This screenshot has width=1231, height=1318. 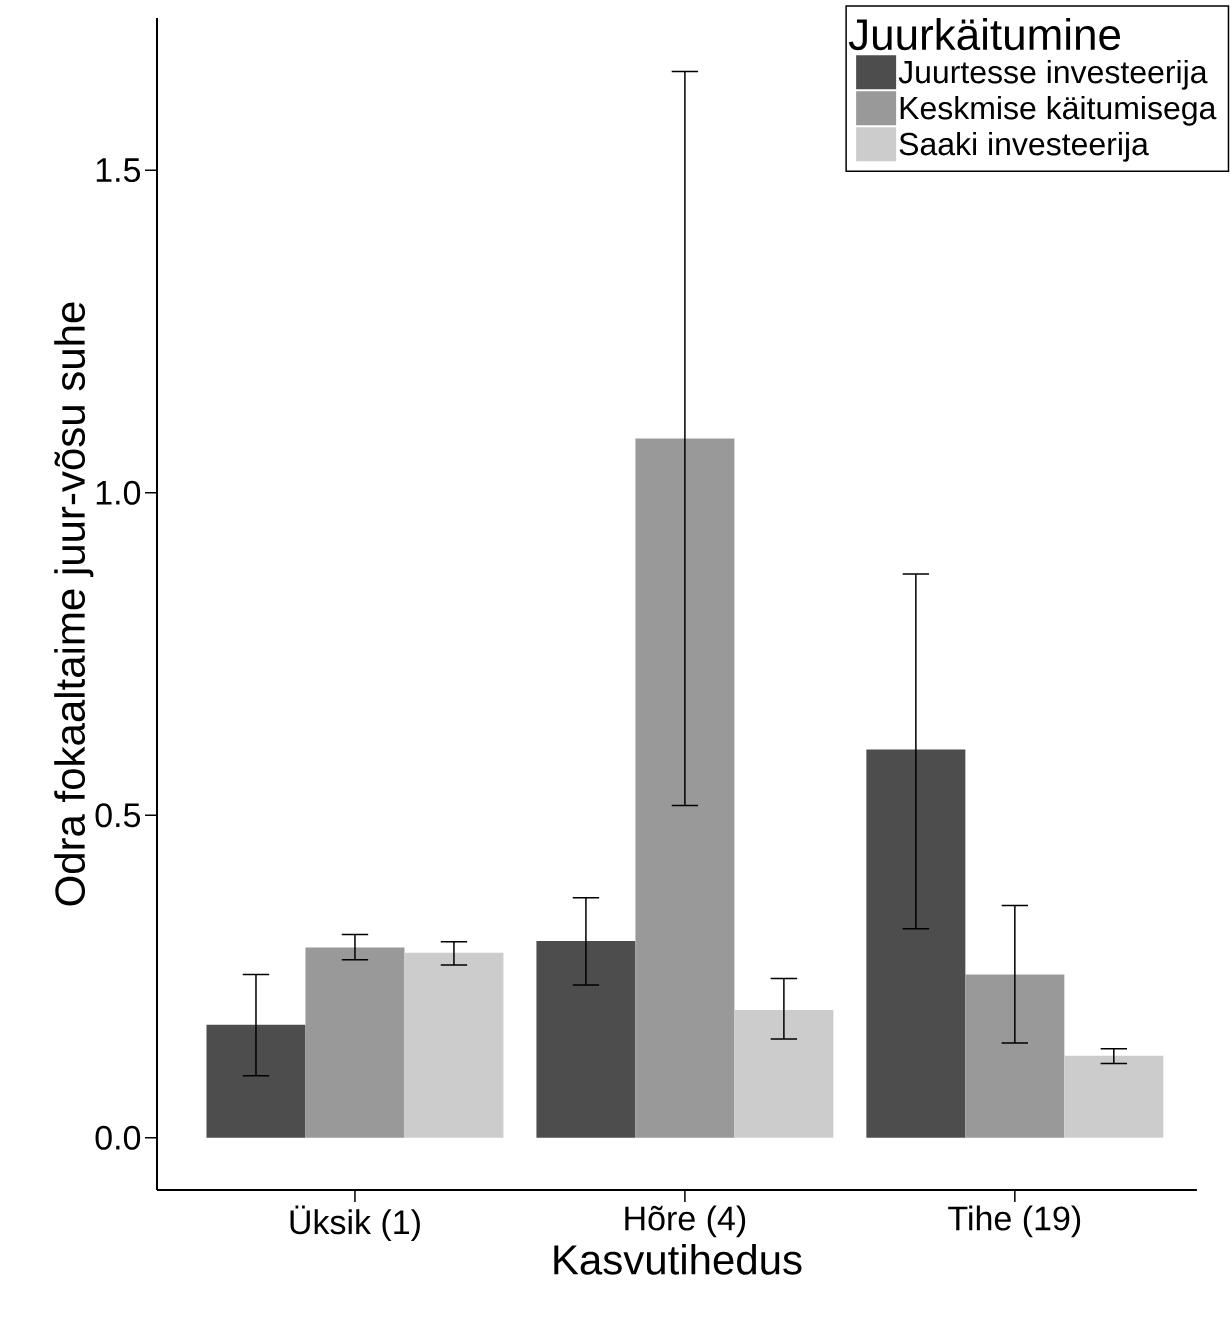 What do you see at coordinates (118, 170) in the screenshot?
I see `y-tick-label: 1.5` at bounding box center [118, 170].